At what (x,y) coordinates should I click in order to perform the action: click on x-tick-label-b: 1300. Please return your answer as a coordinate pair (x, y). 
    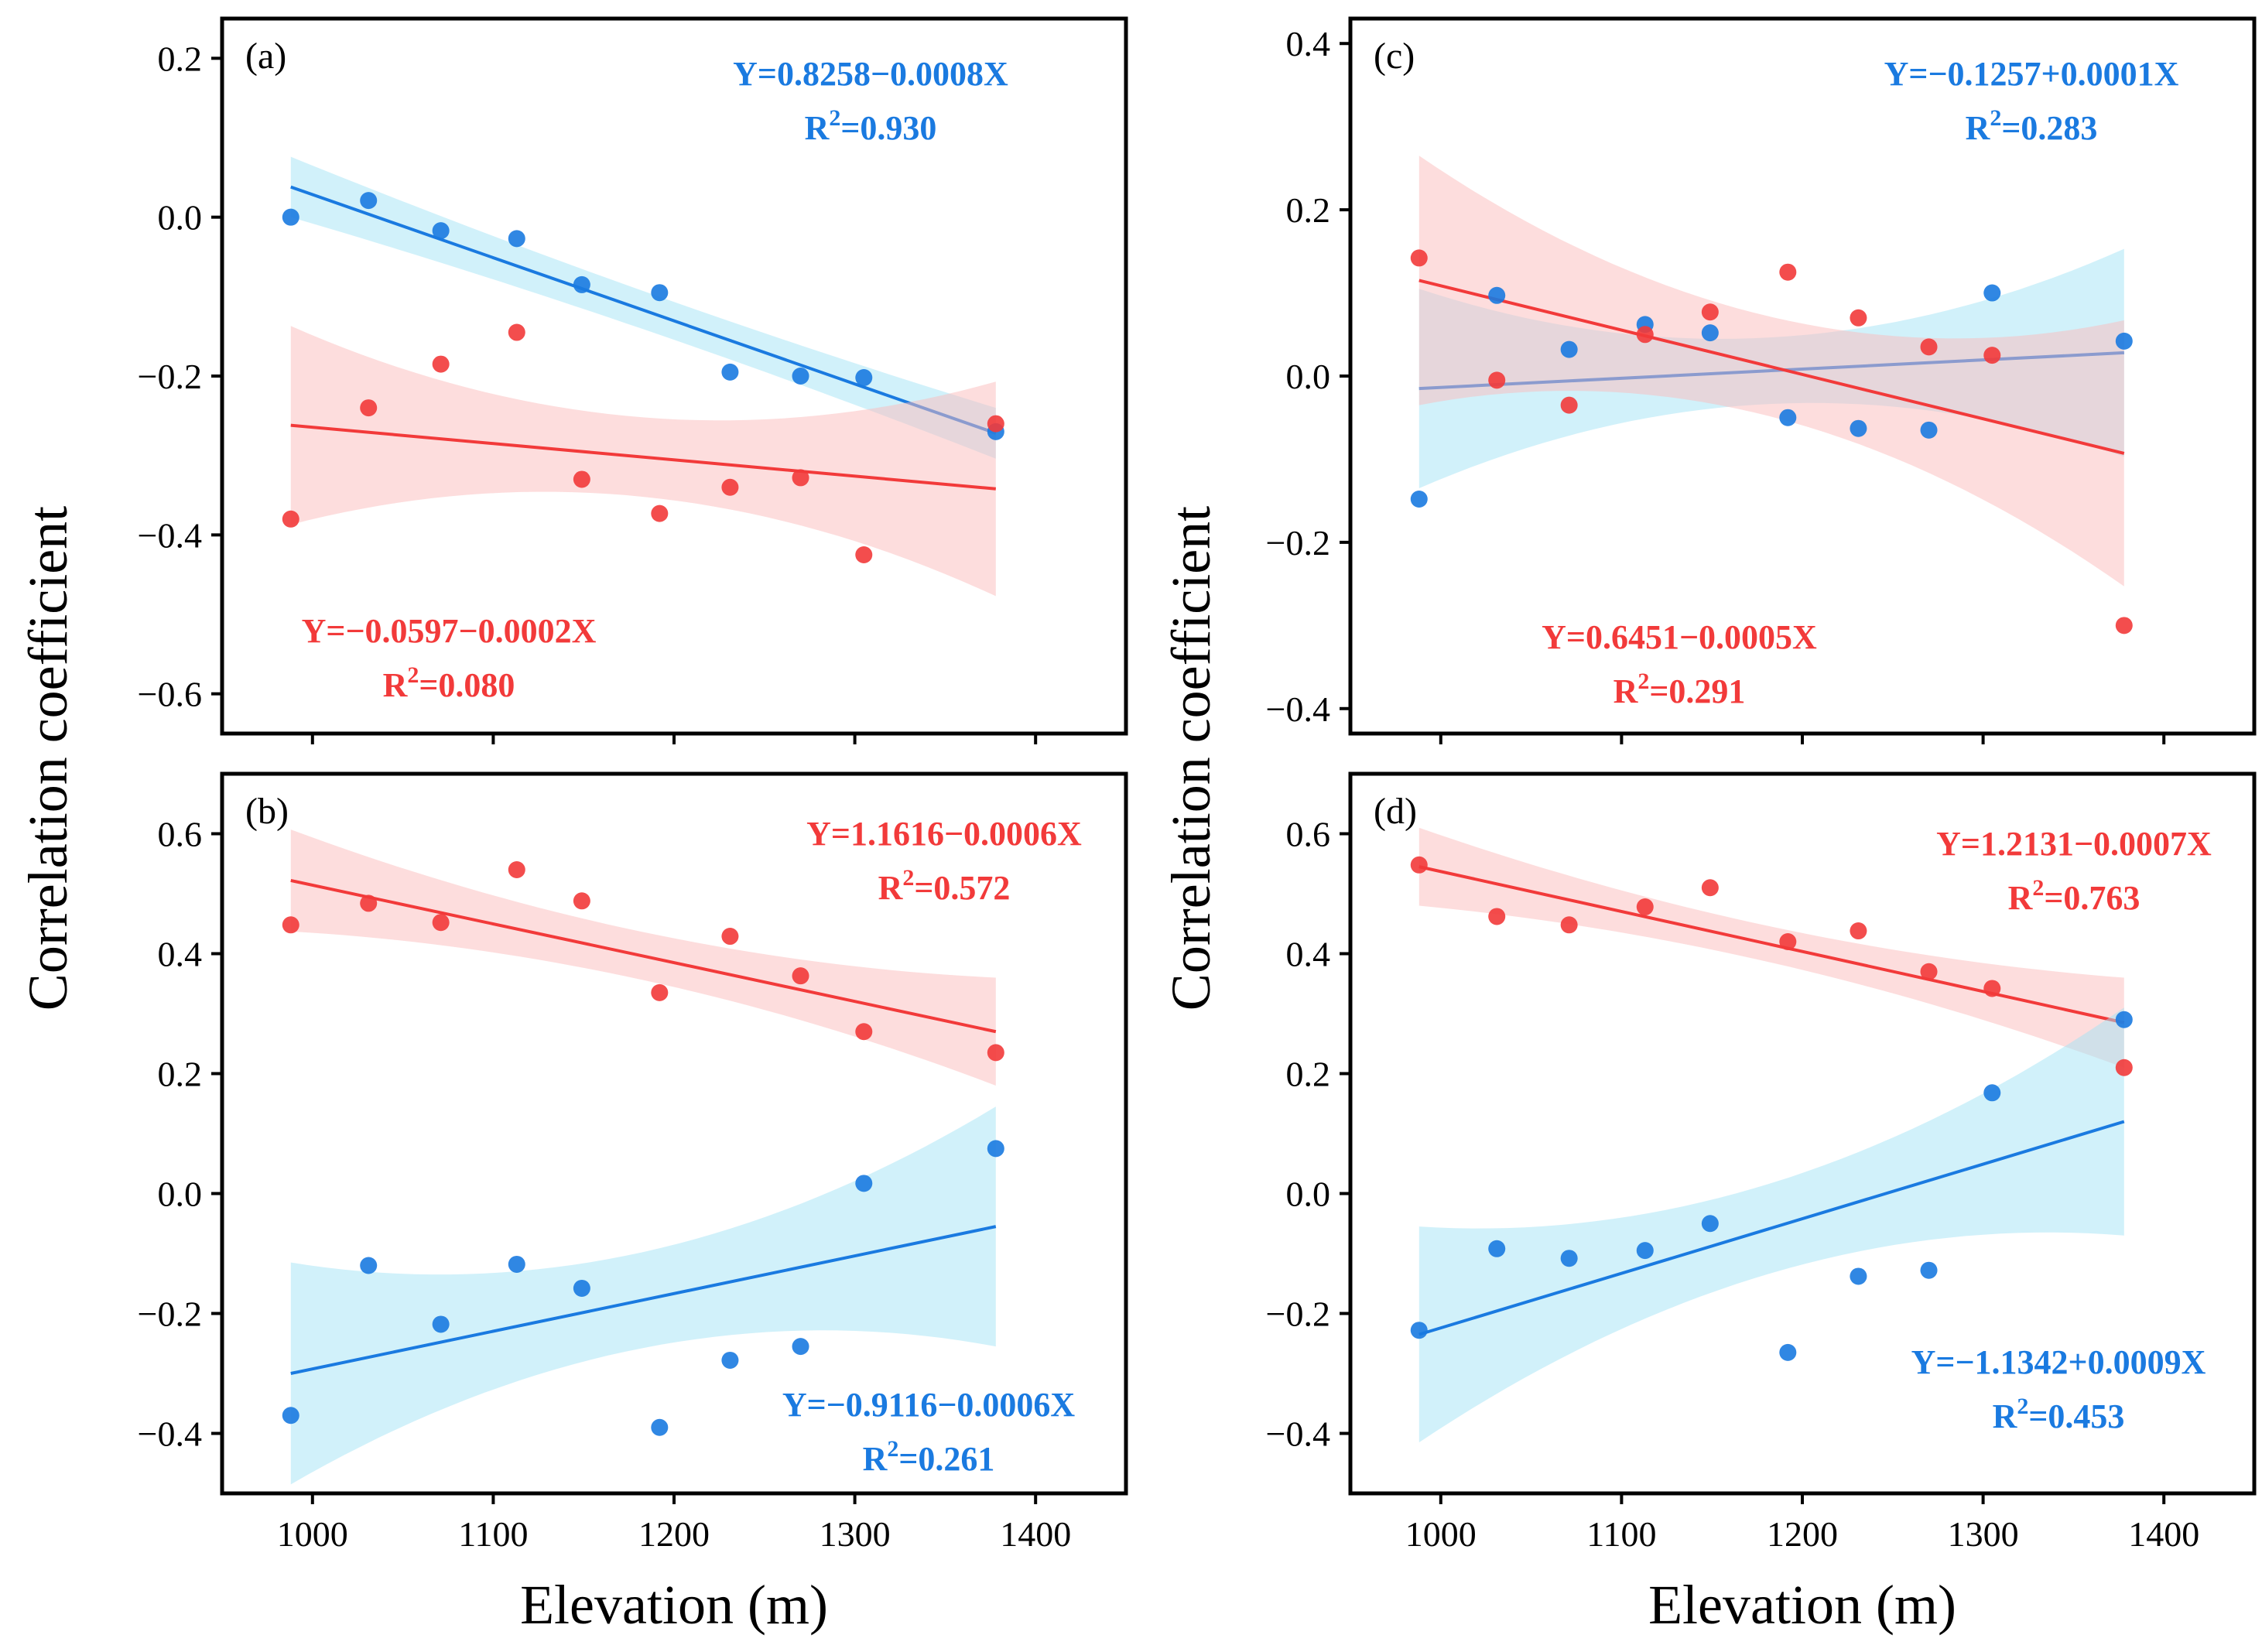
    Looking at the image, I should click on (855, 1534).